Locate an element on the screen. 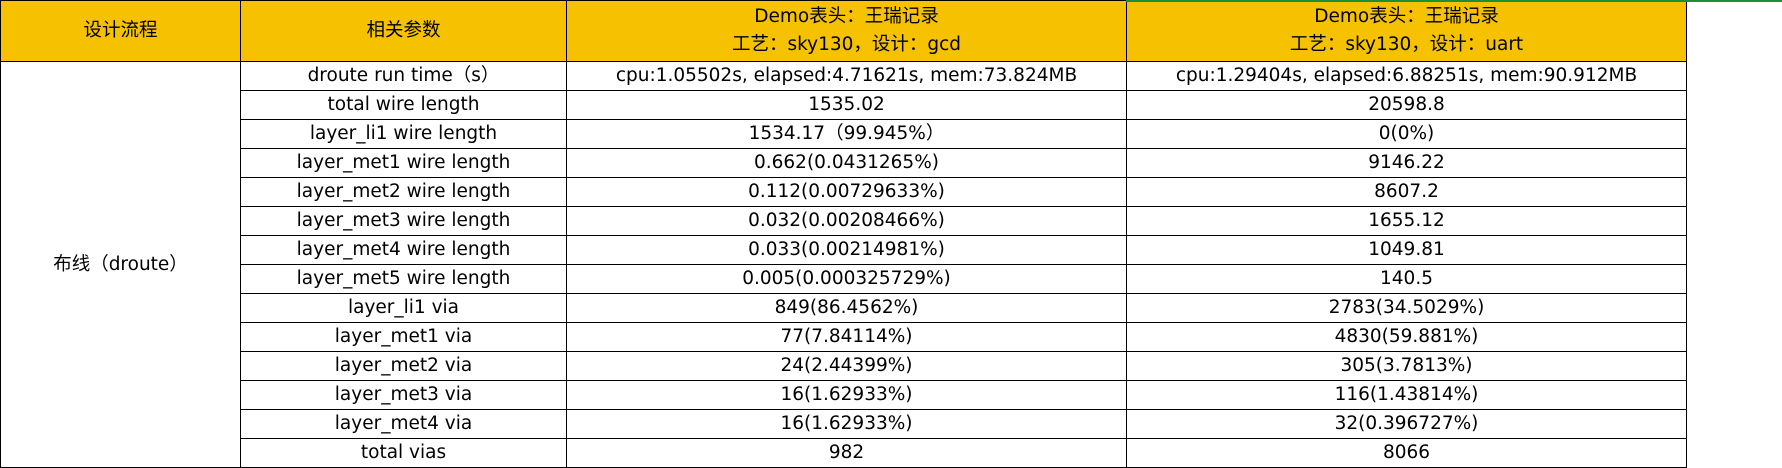 The width and height of the screenshot is (1782, 468). gcd-value-cell: 77(7.84114%) is located at coordinates (847, 337).